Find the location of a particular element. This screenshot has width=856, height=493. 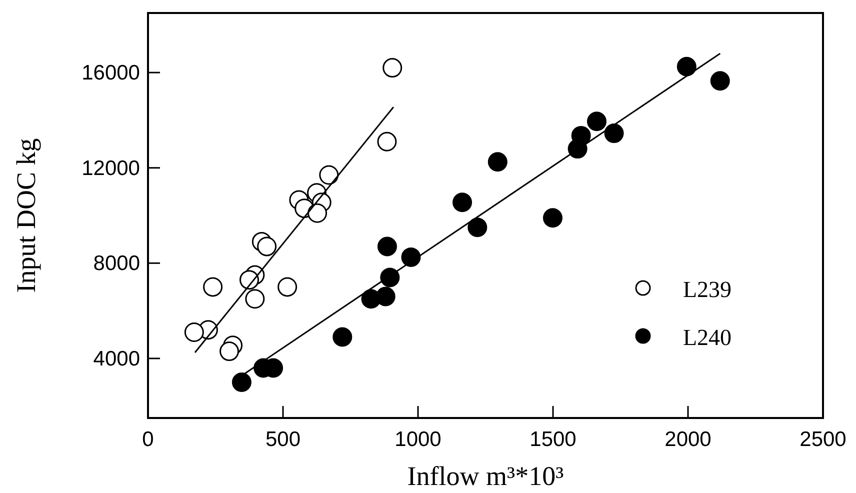

x-tick-label: 500 is located at coordinates (283, 439).